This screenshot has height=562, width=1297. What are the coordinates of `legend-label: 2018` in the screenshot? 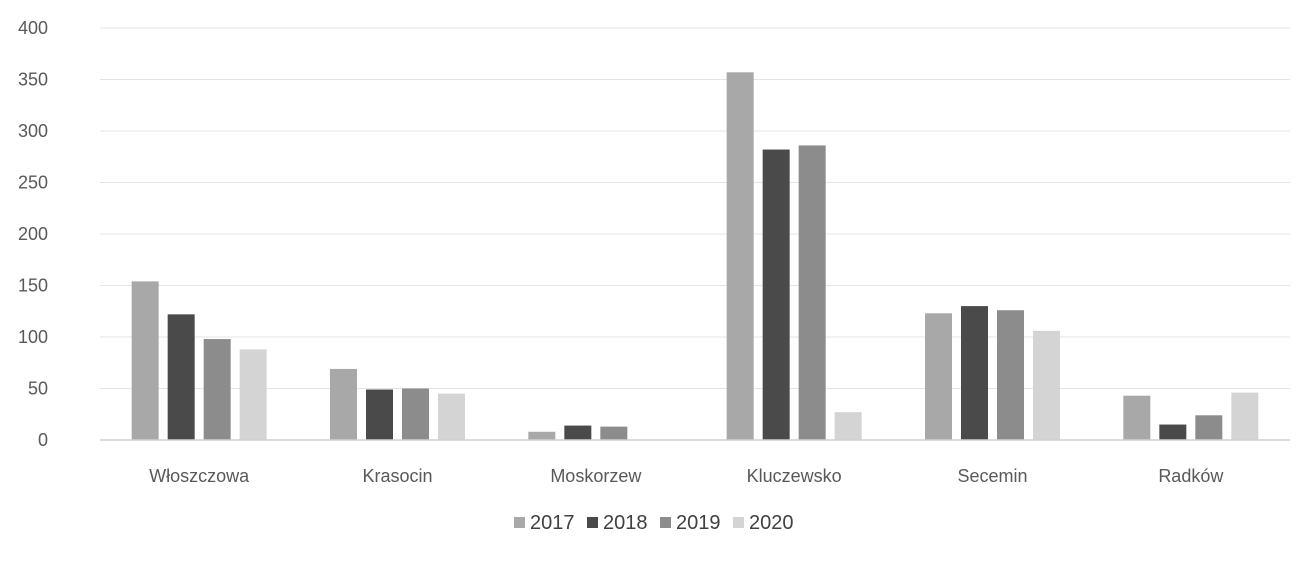 It's located at (625, 523).